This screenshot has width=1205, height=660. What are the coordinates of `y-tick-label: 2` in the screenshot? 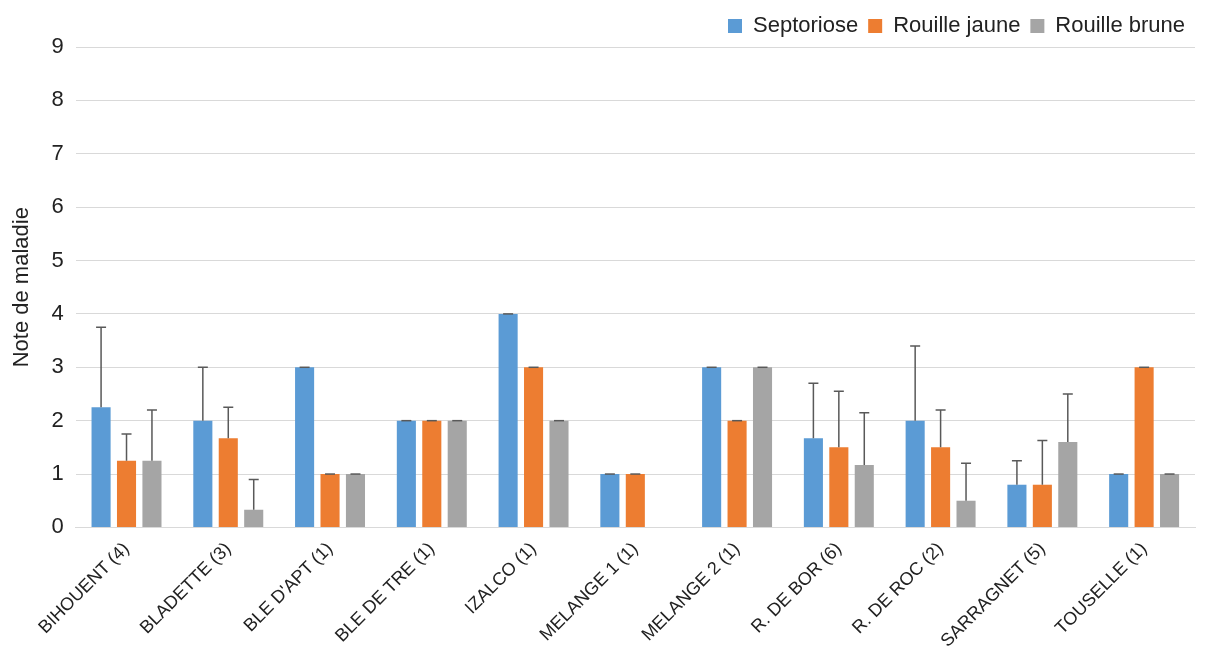 It's located at (57, 419).